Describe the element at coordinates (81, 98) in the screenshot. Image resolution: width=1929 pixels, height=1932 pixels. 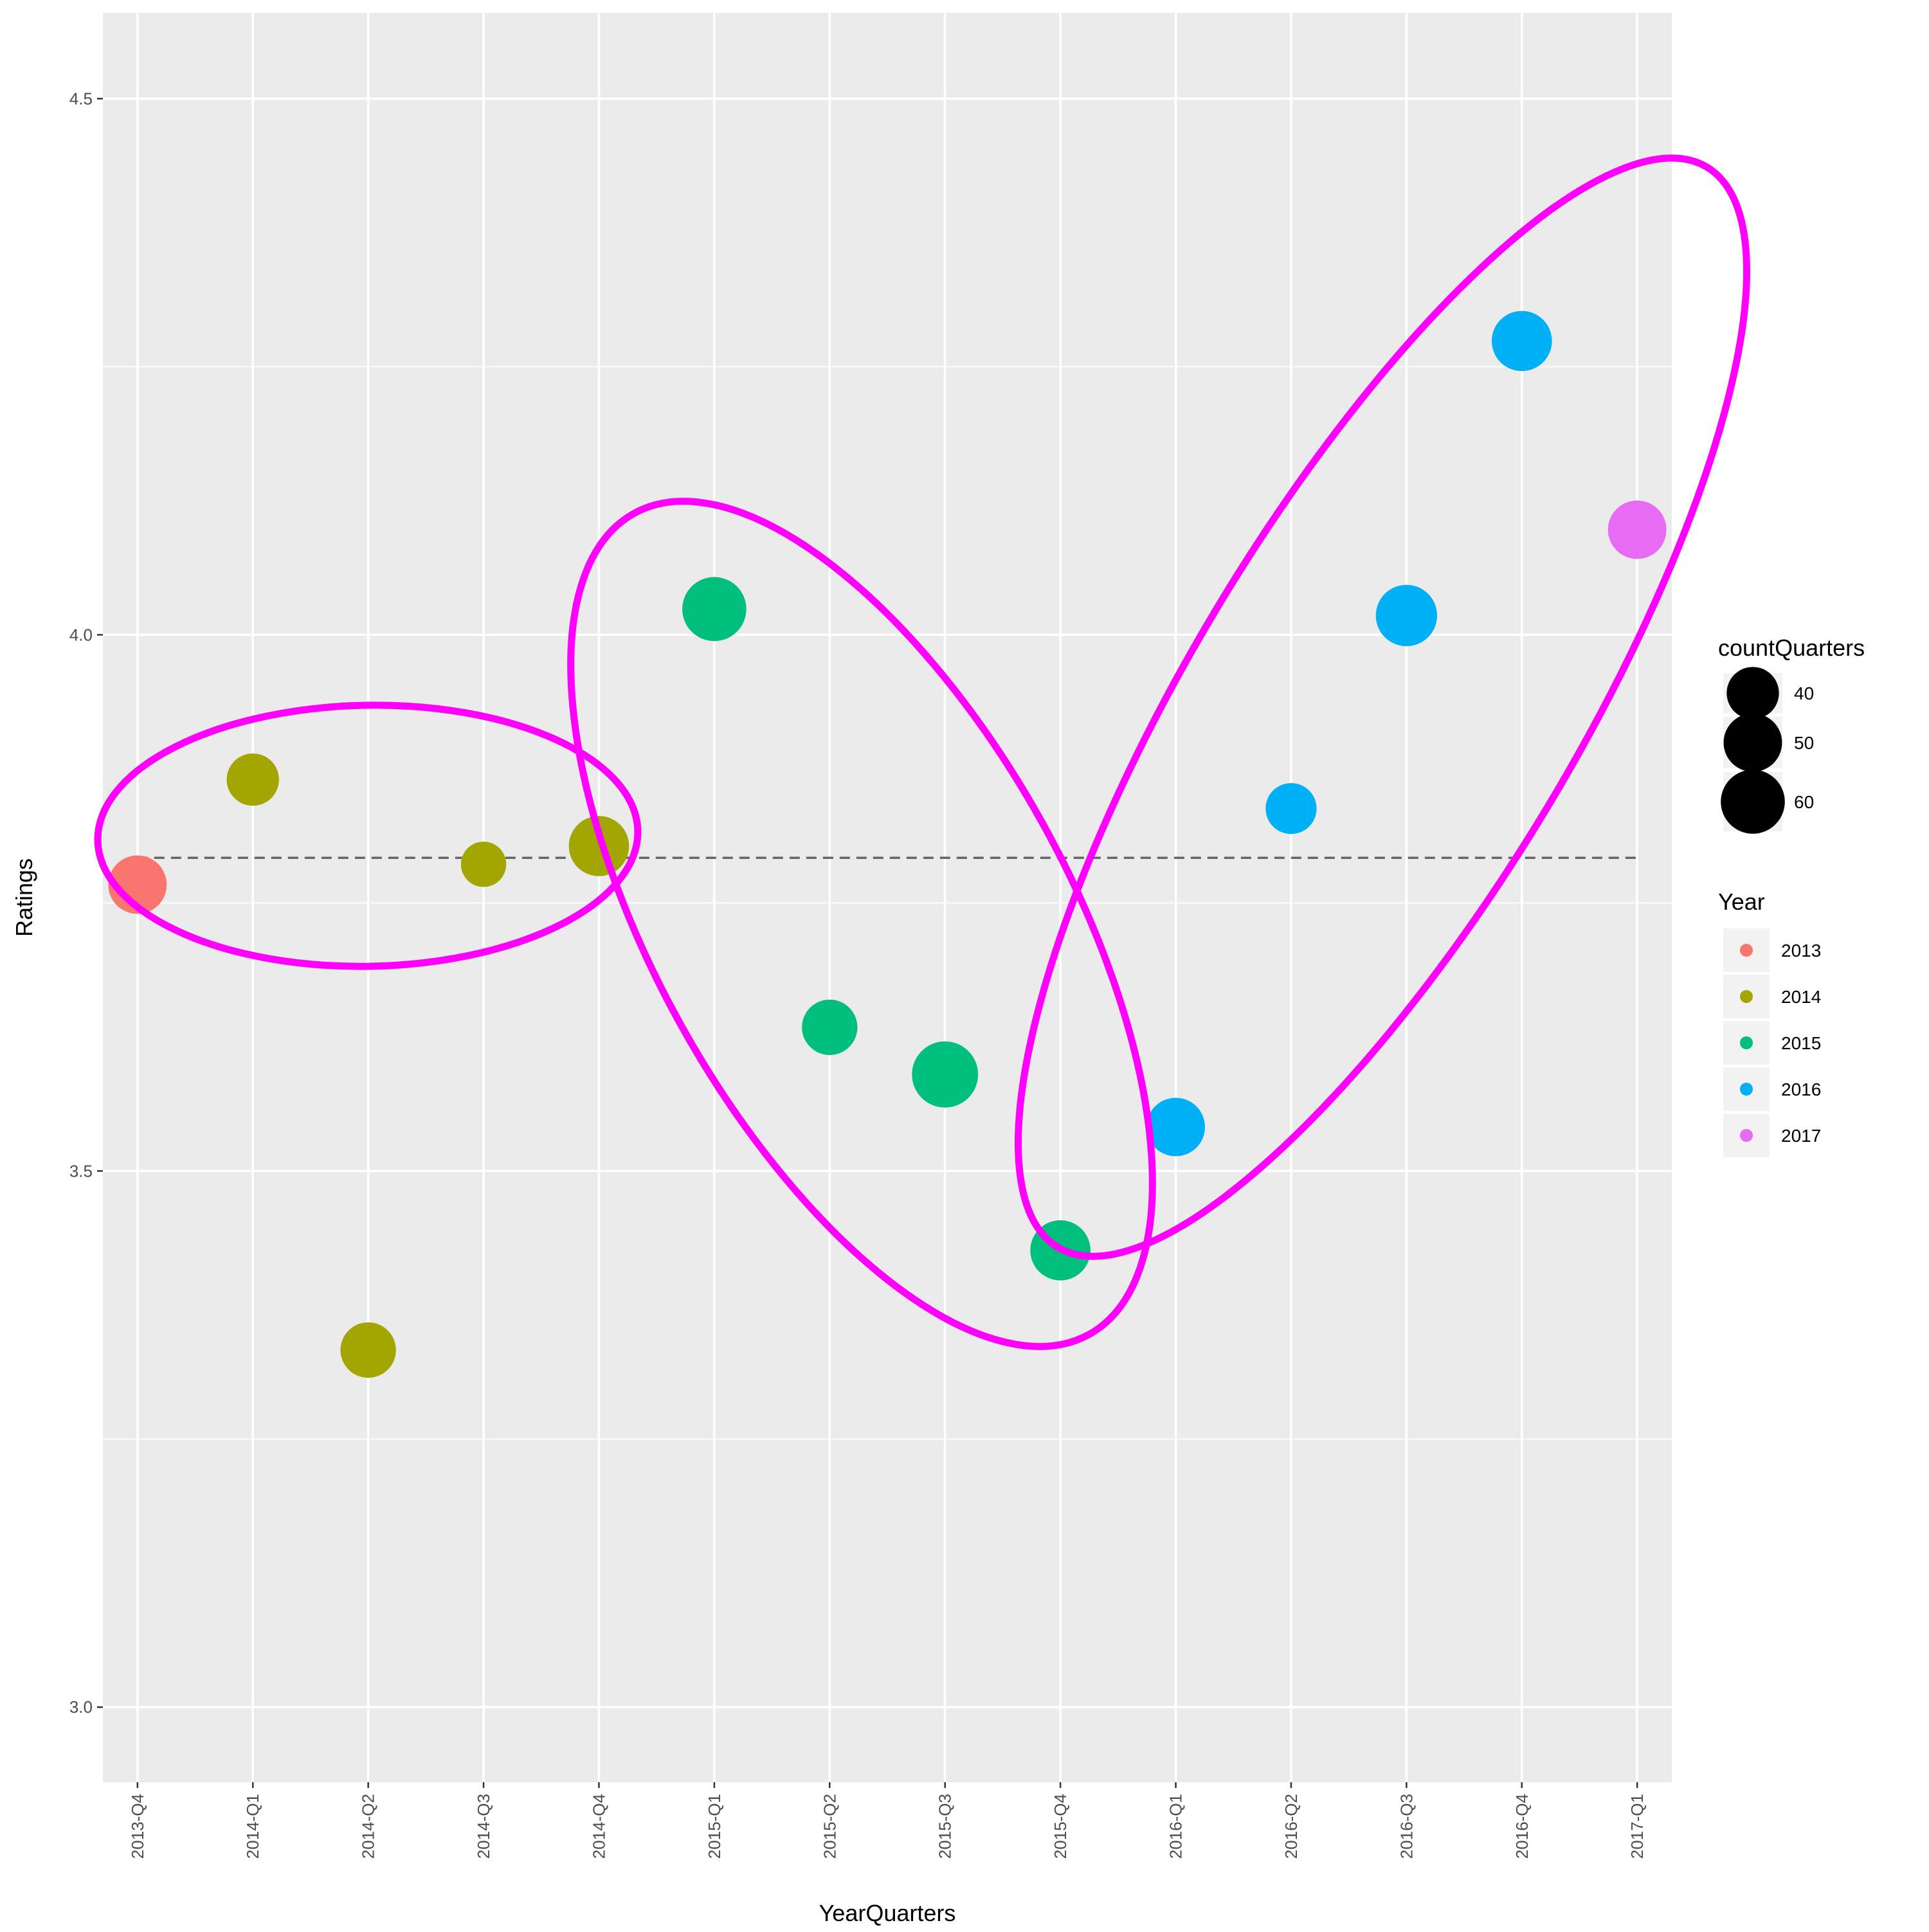
I see `y-tick-label: 4.5` at that location.